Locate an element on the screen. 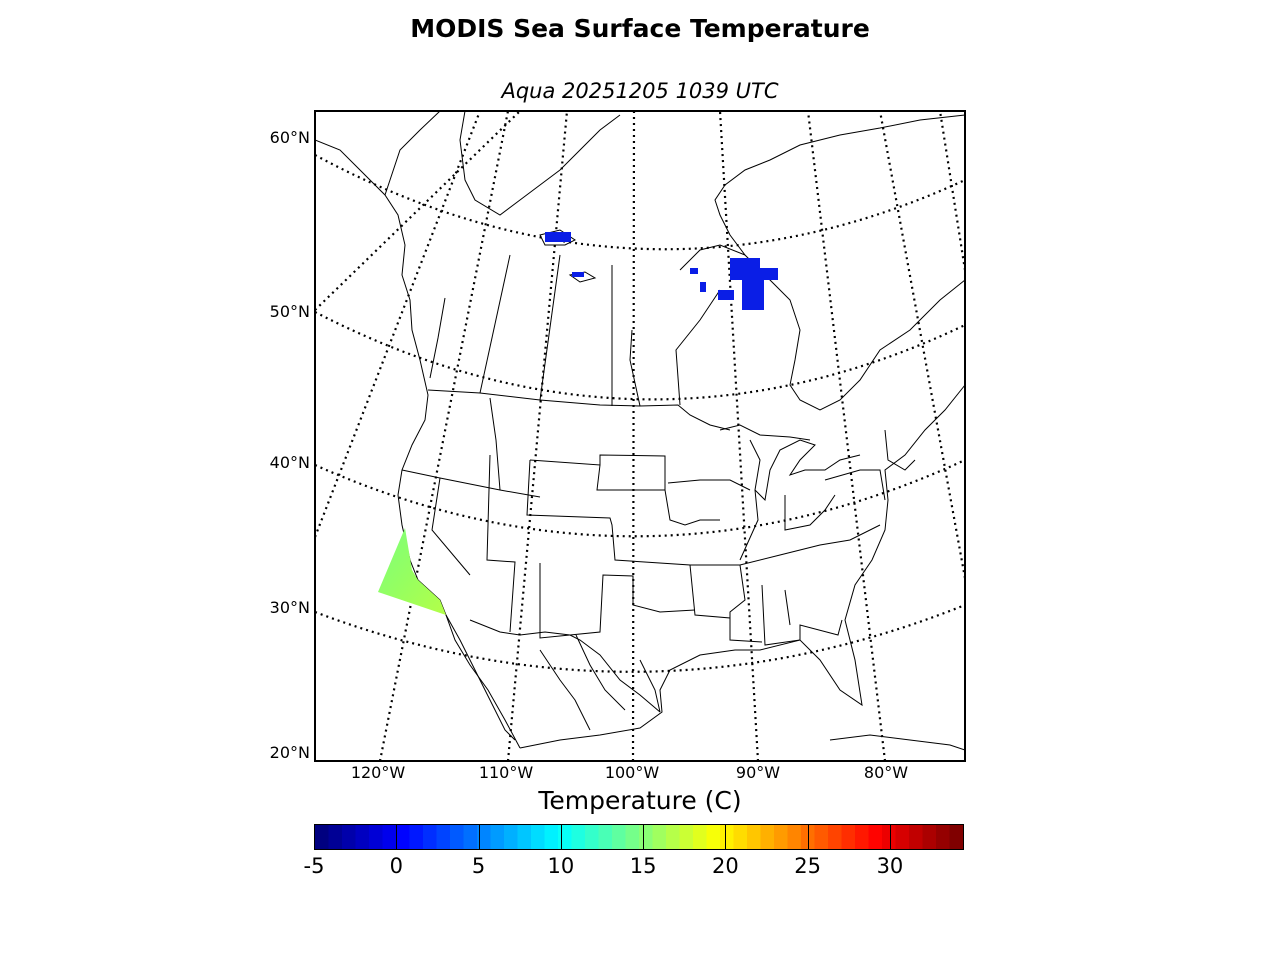 This screenshot has width=1280, height=960. chart-subtitle: Aqua 20251205 1039 UTC is located at coordinates (640, 91).